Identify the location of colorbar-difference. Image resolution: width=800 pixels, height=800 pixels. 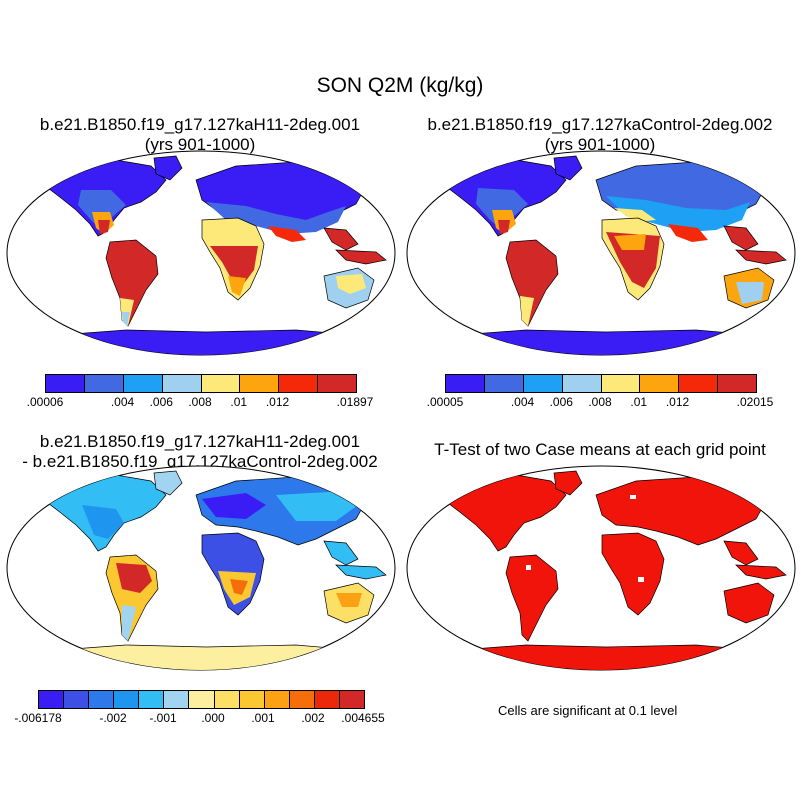
(201, 699).